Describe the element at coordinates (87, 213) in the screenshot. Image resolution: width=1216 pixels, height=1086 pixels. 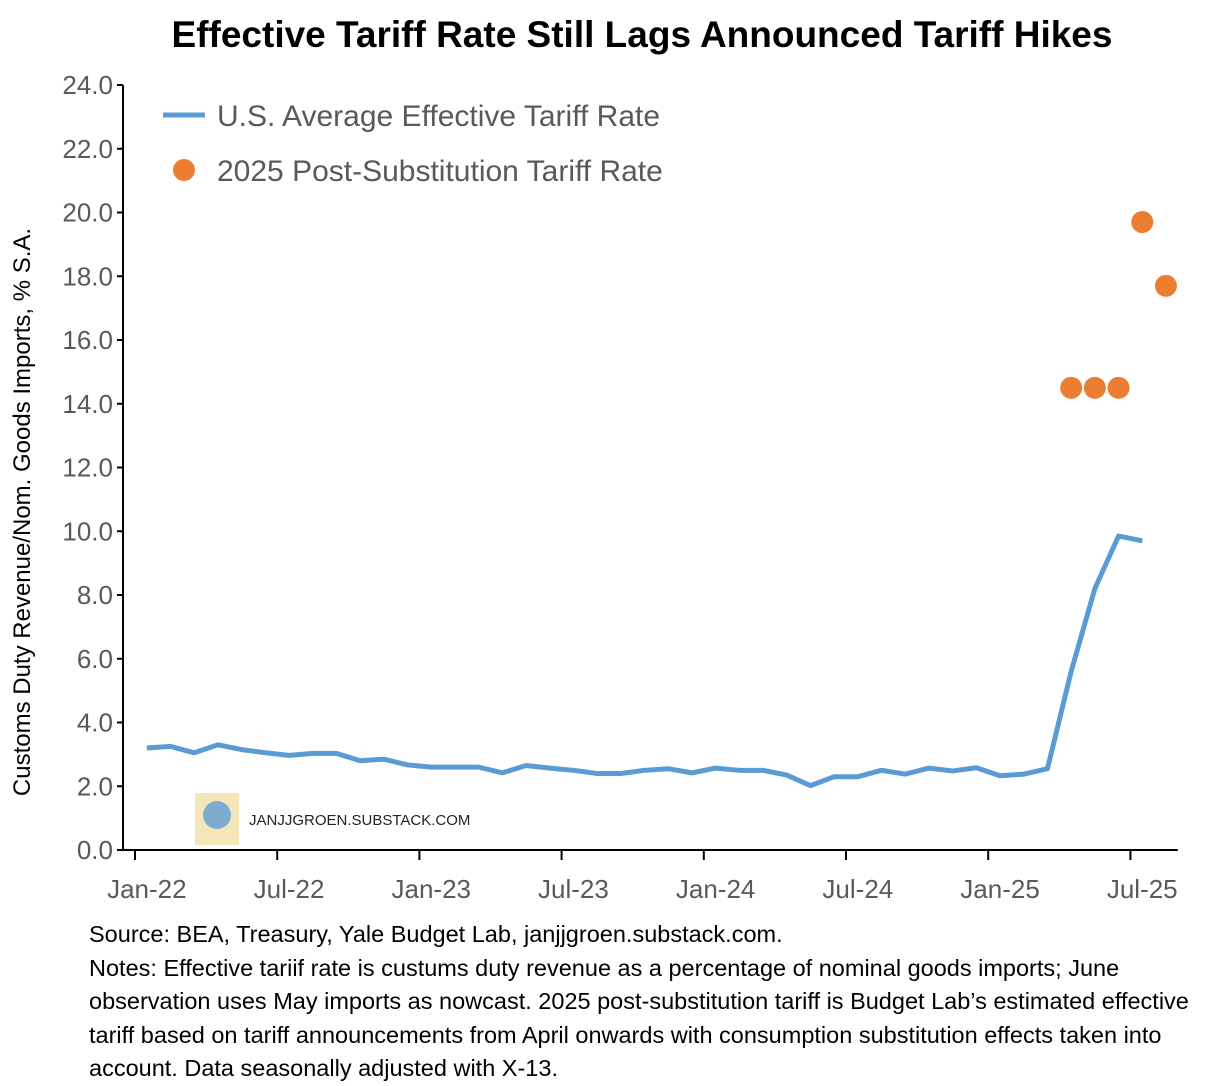
I see `y-tick-label: 20.0` at that location.